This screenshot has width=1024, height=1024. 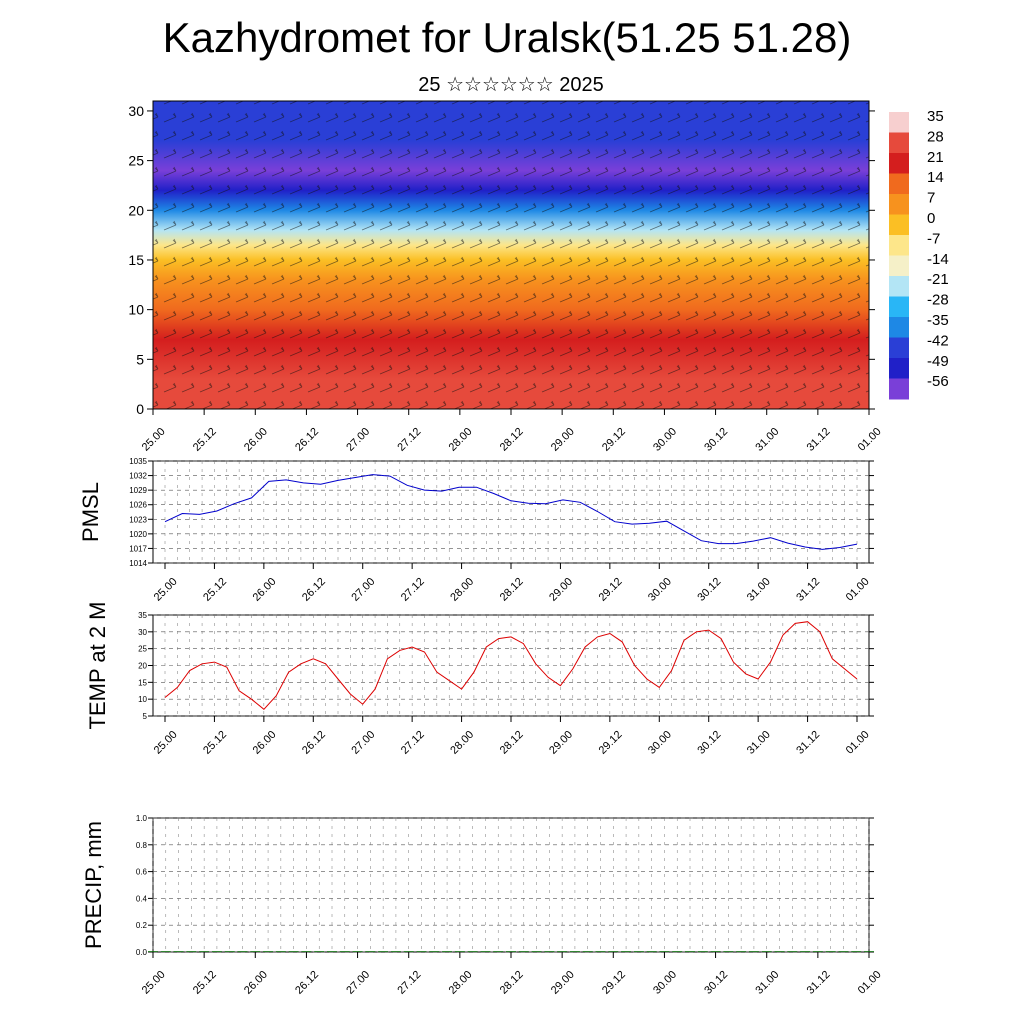 What do you see at coordinates (136, 260) in the screenshot?
I see `y-tick-label: 15` at bounding box center [136, 260].